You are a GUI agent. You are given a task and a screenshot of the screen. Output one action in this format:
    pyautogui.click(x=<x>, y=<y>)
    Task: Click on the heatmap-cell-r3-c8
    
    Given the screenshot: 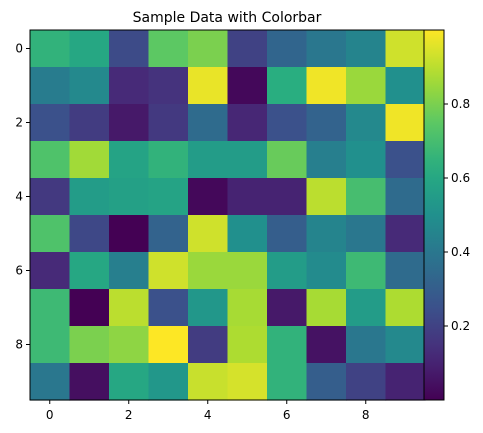 What is the action you would take?
    pyautogui.click(x=366, y=160)
    